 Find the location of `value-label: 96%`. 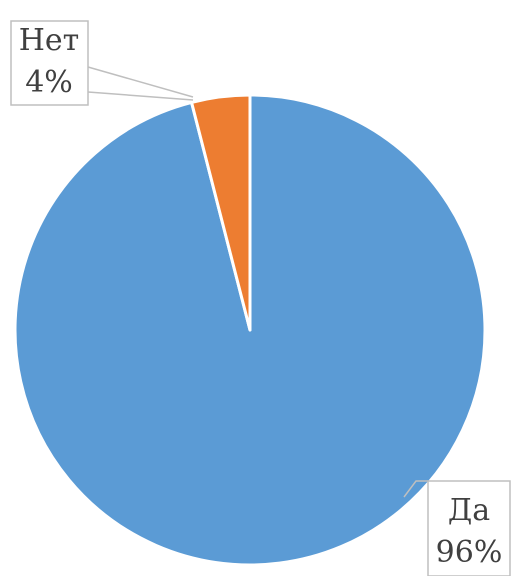

value-label: 96% is located at coordinates (469, 552).